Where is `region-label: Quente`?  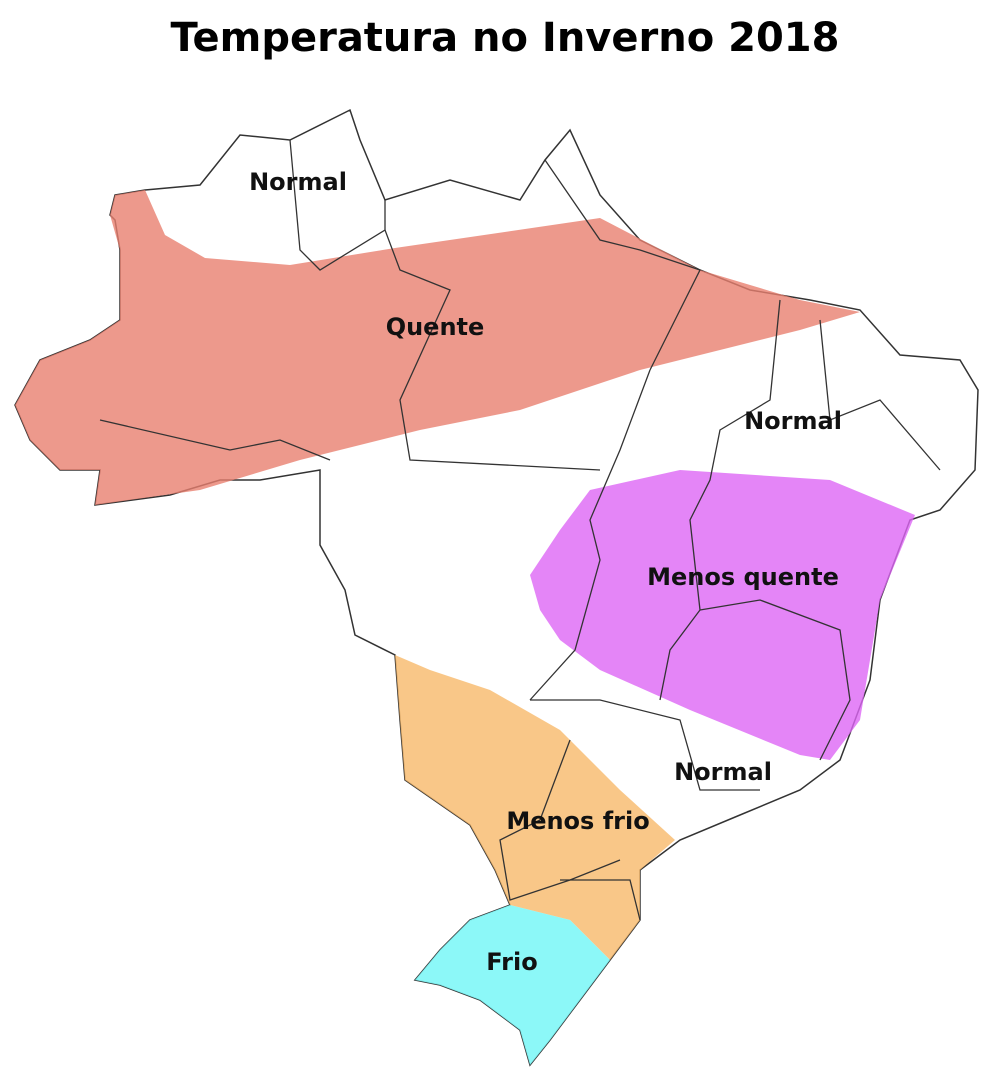 region-label: Quente is located at coordinates (435, 327).